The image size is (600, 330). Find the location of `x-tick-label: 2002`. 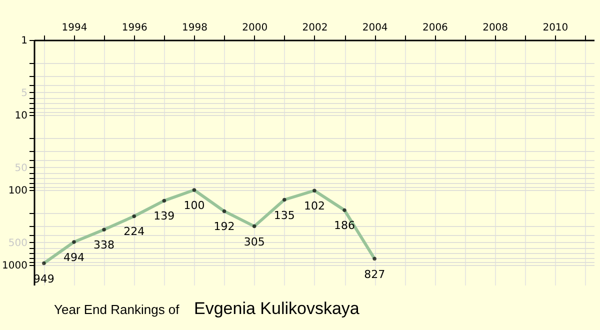

x-tick-label: 2002 is located at coordinates (315, 28).